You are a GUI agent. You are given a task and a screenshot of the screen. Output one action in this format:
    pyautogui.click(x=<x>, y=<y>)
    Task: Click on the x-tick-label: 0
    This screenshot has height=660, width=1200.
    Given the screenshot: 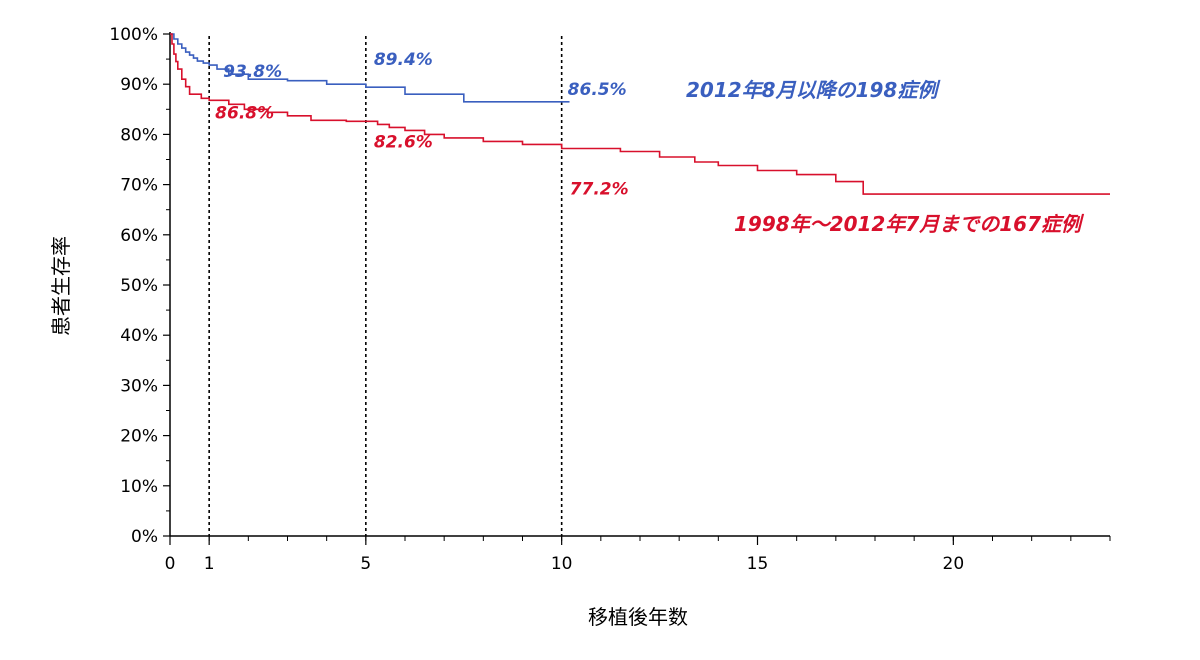 What is the action you would take?
    pyautogui.click(x=170, y=564)
    